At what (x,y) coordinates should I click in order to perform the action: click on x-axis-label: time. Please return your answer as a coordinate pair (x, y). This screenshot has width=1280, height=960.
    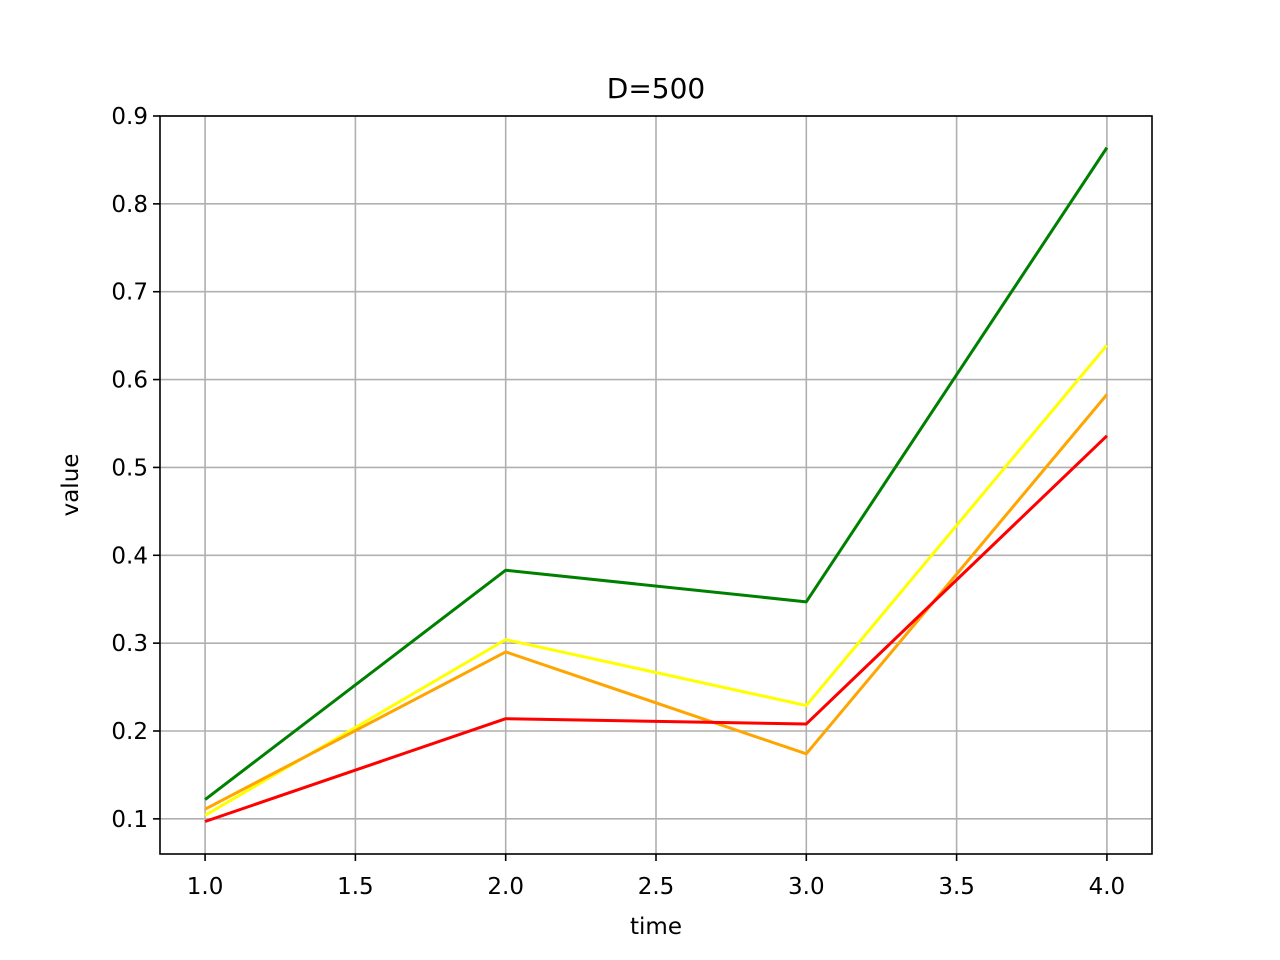
    Looking at the image, I should click on (656, 927).